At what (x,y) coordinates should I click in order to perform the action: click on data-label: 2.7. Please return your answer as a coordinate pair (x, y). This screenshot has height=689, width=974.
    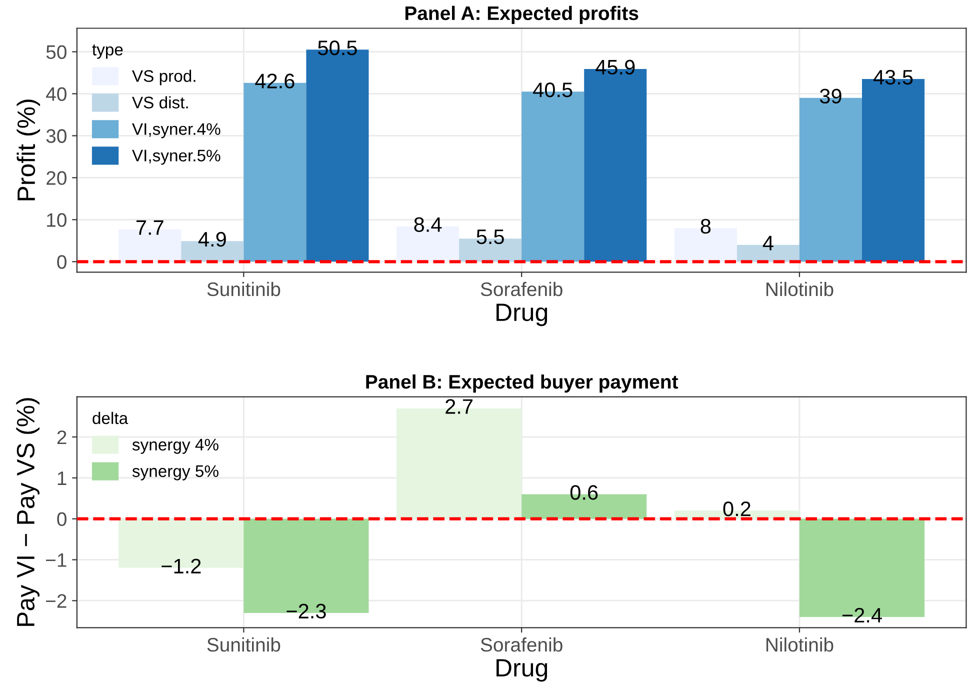
    Looking at the image, I should click on (459, 406).